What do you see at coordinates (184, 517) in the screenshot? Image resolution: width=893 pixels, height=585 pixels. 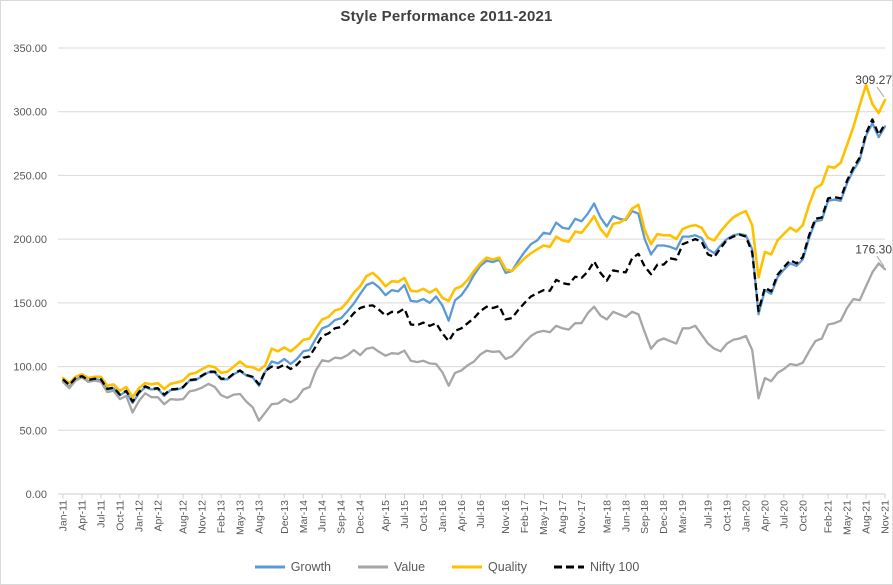 I see `x-tick-label: Aug-12` at bounding box center [184, 517].